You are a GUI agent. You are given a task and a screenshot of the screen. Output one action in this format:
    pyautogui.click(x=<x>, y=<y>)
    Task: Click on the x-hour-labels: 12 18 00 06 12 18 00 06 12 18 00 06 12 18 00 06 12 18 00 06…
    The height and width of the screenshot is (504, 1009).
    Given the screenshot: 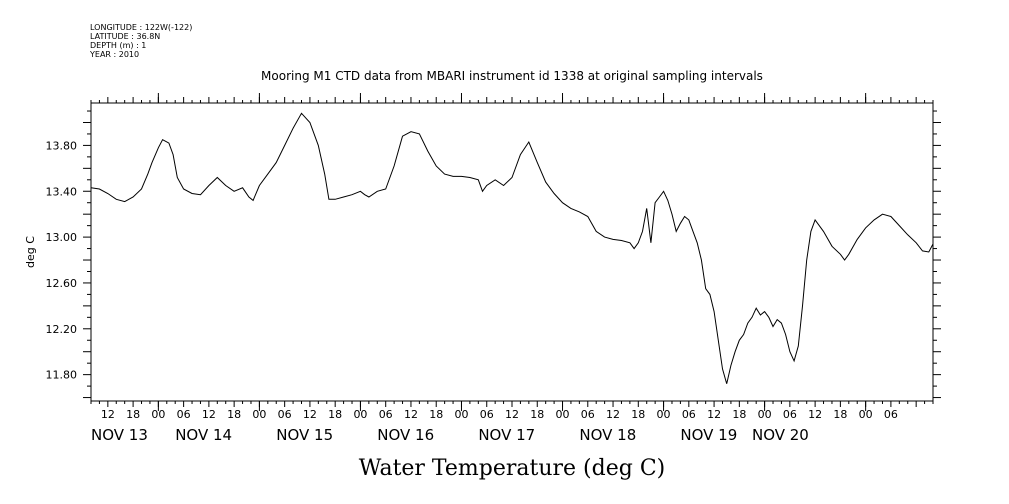 What is the action you would take?
    pyautogui.click(x=499, y=414)
    